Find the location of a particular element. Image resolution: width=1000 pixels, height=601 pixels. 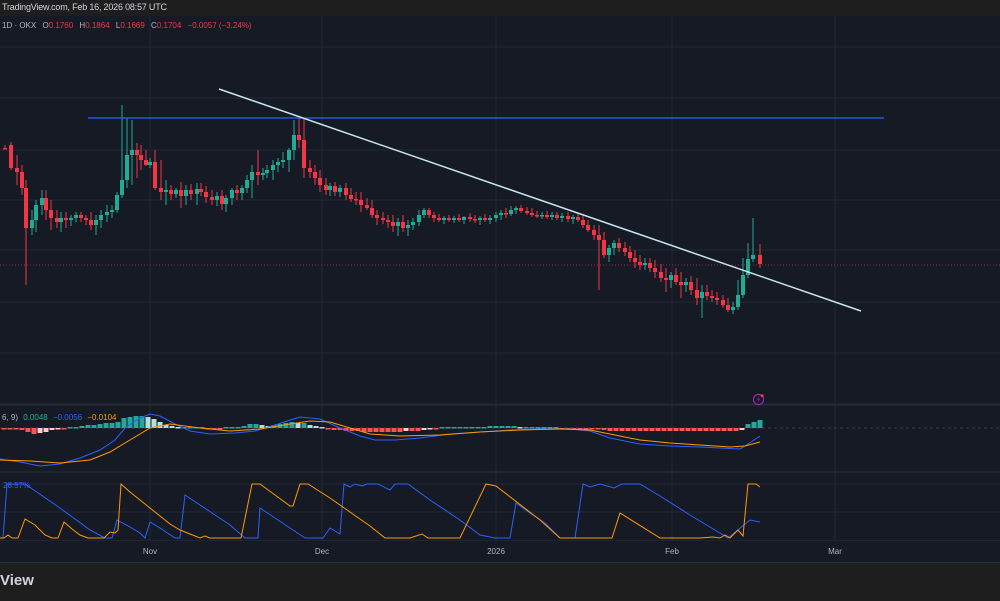

footer-bar: View is located at coordinates (500, 581).